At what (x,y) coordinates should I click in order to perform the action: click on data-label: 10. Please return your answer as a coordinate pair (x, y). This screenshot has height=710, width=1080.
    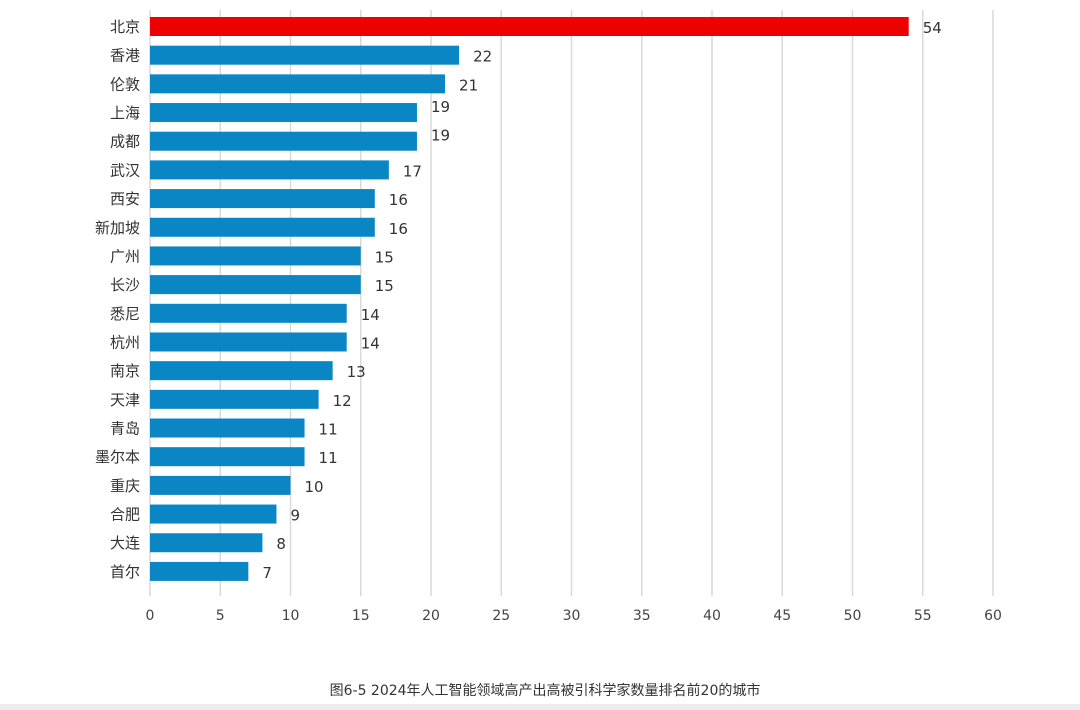
    Looking at the image, I should click on (314, 487).